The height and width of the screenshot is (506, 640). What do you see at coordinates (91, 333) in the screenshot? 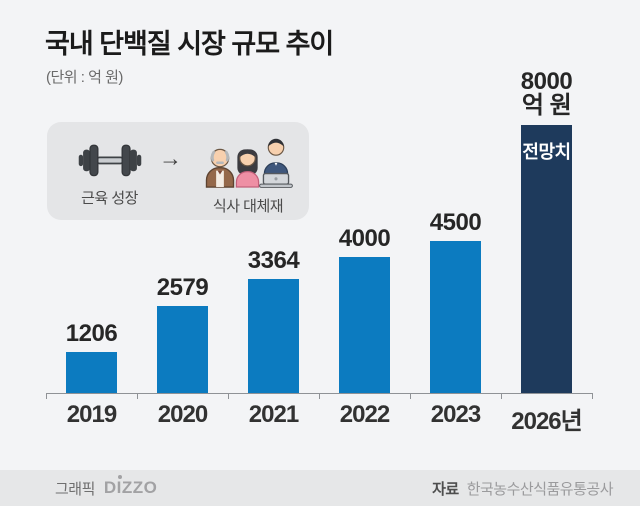
I see `bar-value-label: 1206` at bounding box center [91, 333].